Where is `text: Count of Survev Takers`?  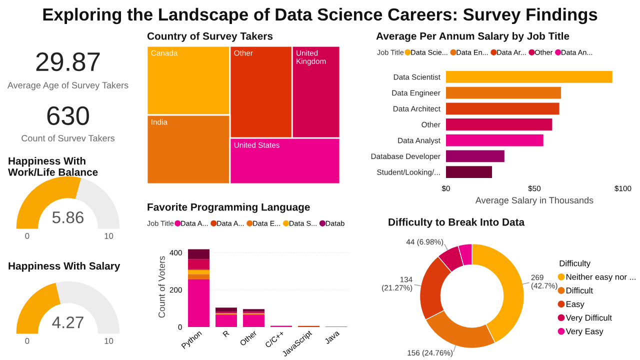 text: Count of Survev Takers is located at coordinates (68, 138).